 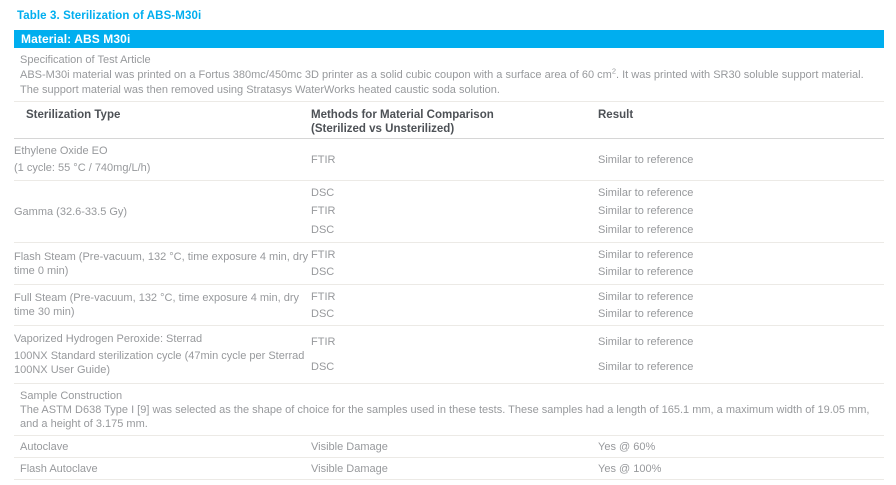 What do you see at coordinates (44, 446) in the screenshot?
I see `sterilization-type-cell: Autoclave` at bounding box center [44, 446].